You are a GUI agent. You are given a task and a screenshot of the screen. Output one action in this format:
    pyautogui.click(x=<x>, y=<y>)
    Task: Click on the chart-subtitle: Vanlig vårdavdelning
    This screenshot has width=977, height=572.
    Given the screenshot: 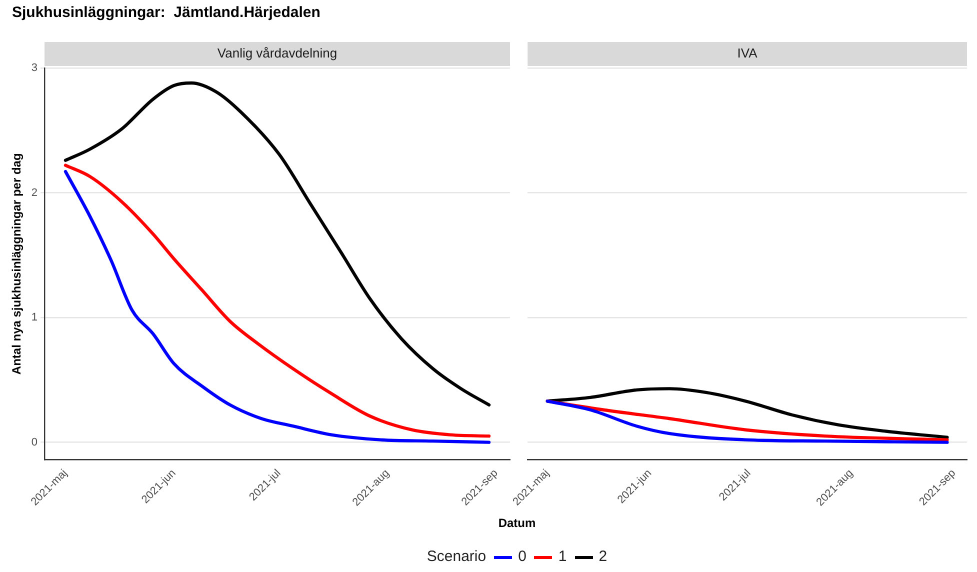 What is the action you would take?
    pyautogui.click(x=277, y=53)
    